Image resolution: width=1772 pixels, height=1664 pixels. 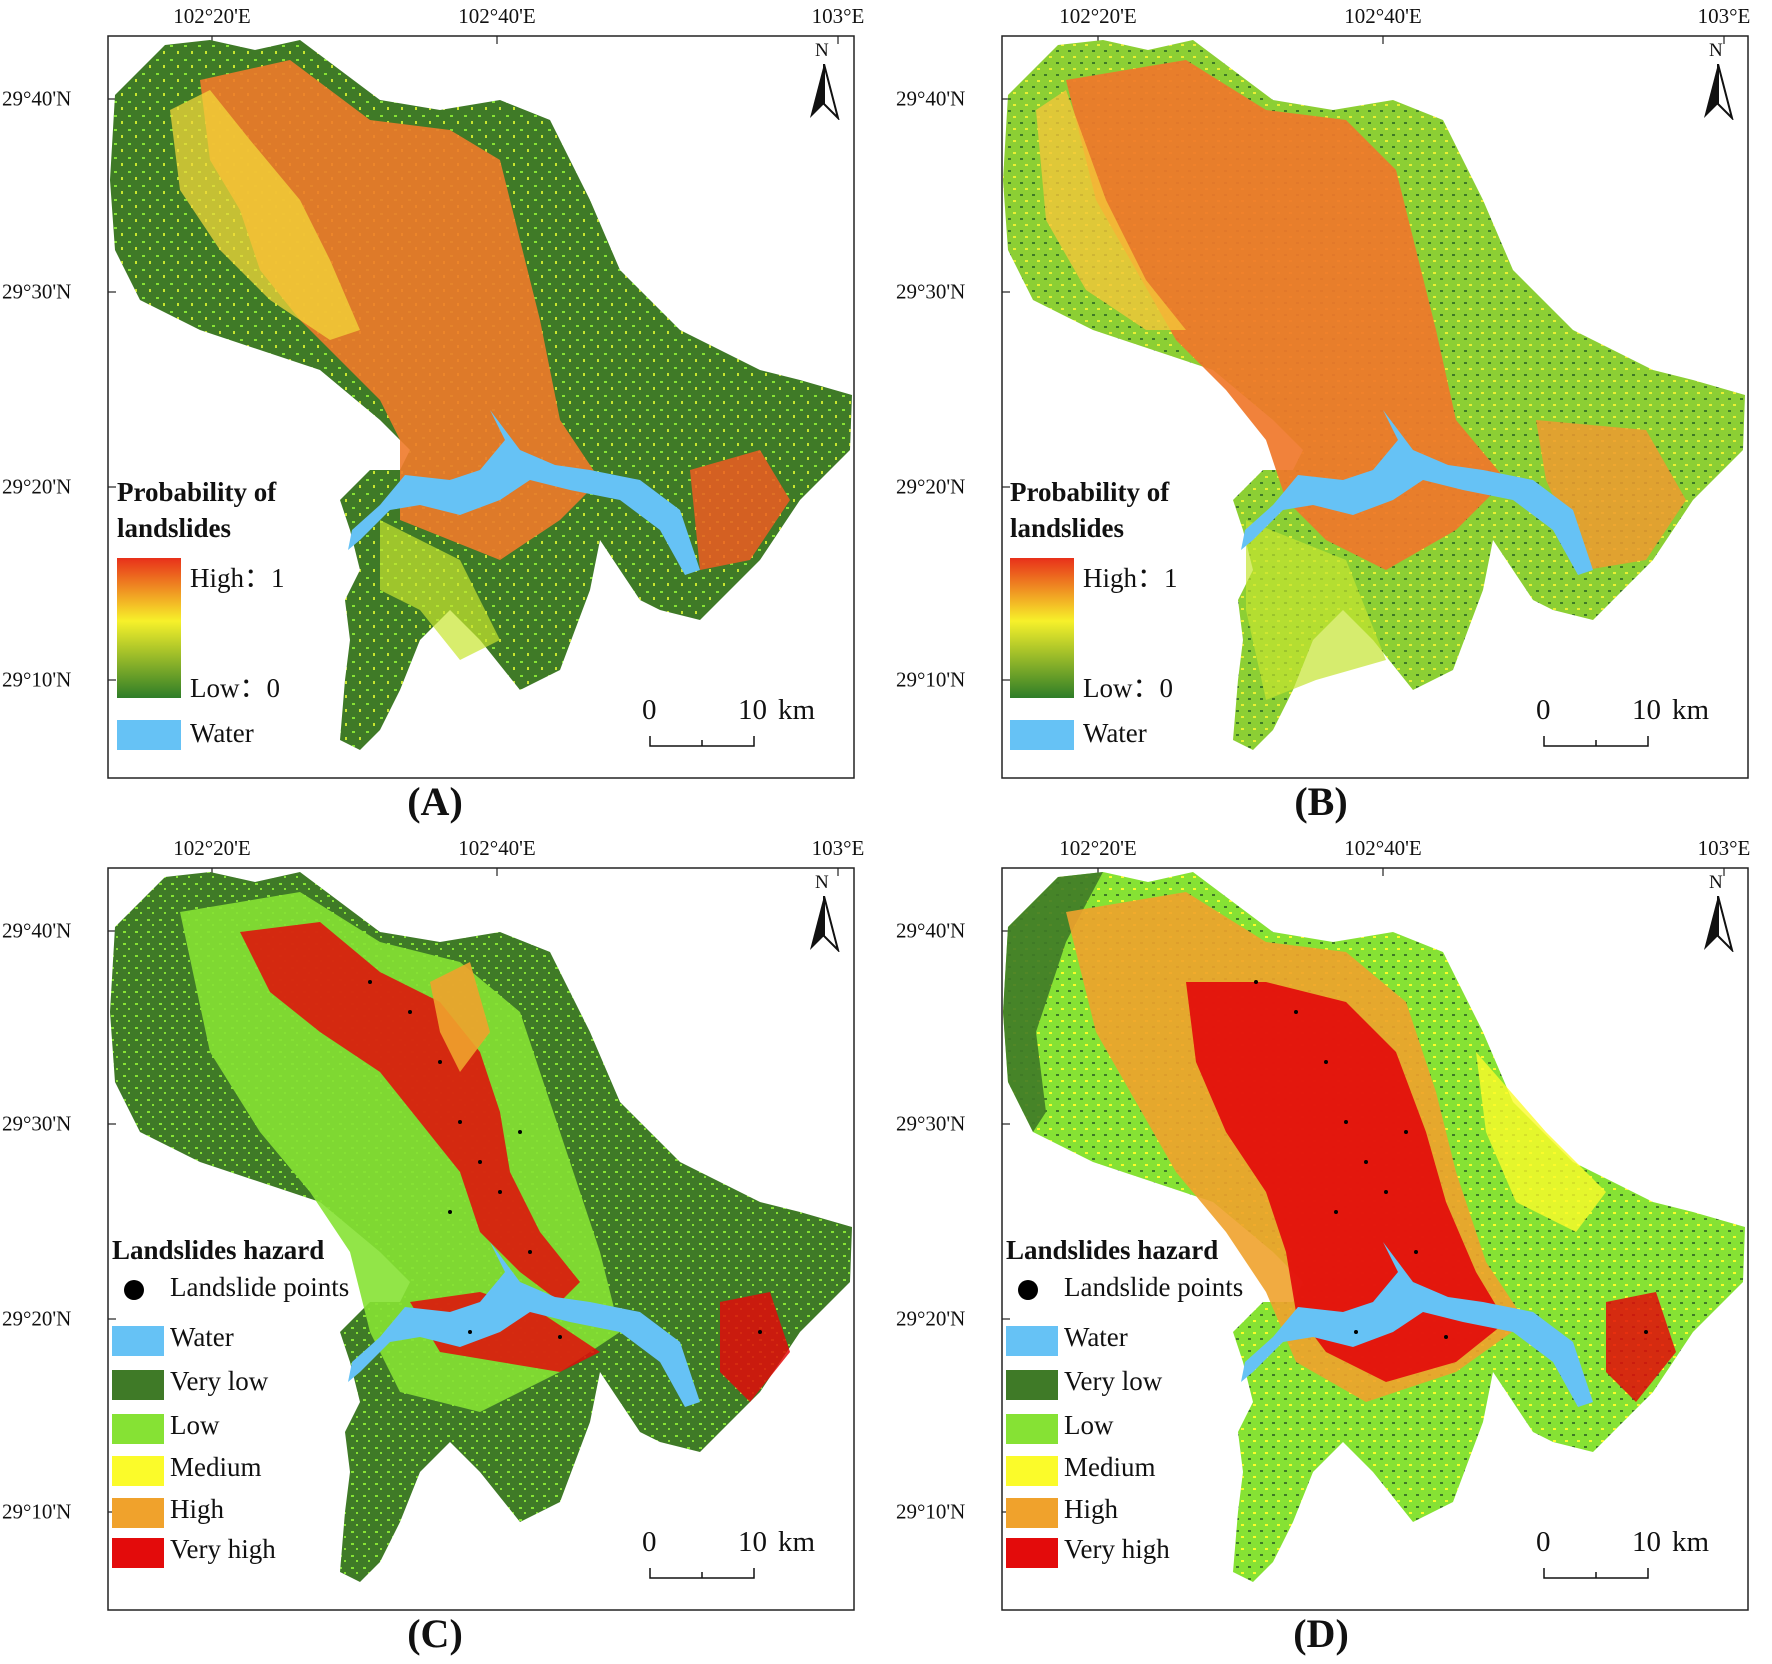 What do you see at coordinates (202, 1337) in the screenshot?
I see `legend-class-label: Water` at bounding box center [202, 1337].